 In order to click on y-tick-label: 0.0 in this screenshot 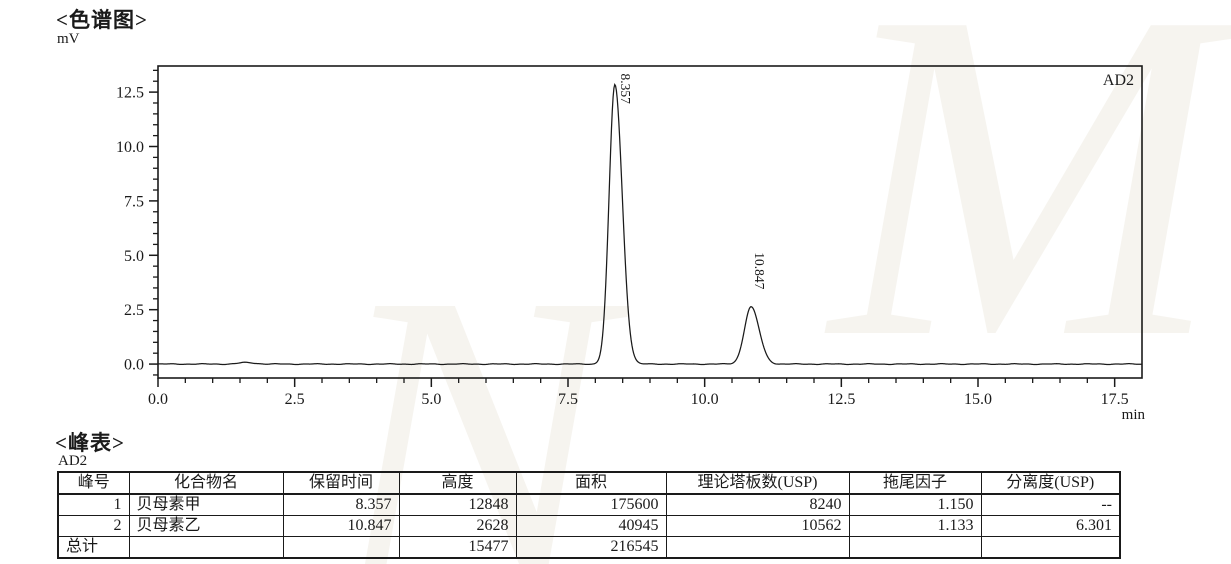, I will do `click(134, 365)`.